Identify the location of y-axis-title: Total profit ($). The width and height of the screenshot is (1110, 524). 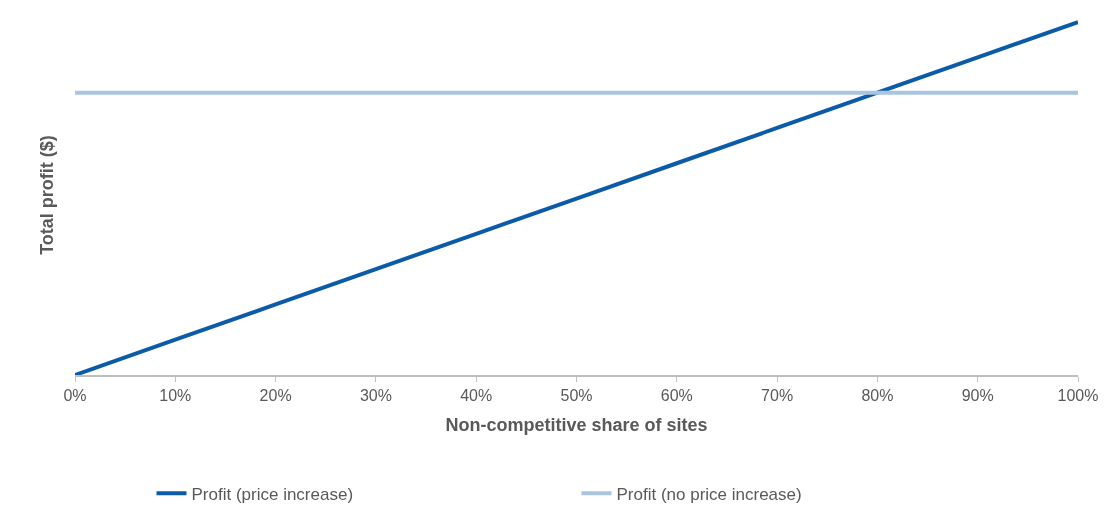
(47, 195).